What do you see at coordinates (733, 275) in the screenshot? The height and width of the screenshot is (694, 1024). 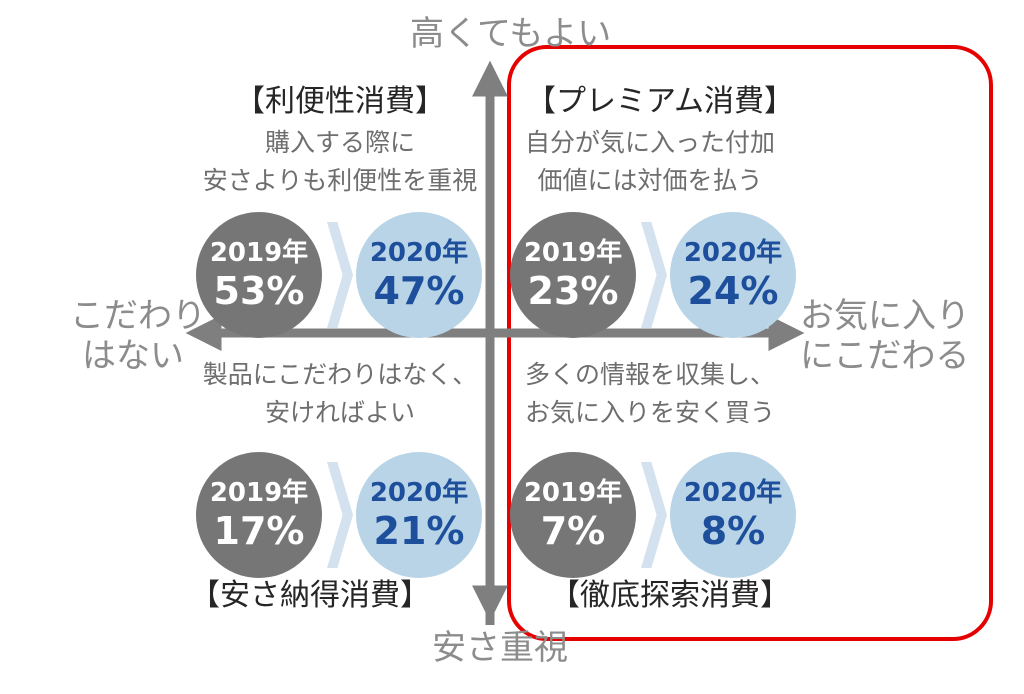 I see `circle-2020-premium: 2020年 24%` at bounding box center [733, 275].